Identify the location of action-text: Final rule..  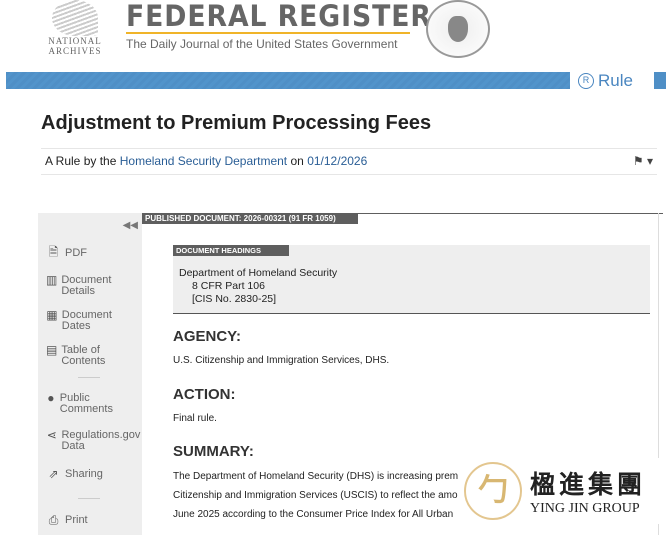
(195, 418).